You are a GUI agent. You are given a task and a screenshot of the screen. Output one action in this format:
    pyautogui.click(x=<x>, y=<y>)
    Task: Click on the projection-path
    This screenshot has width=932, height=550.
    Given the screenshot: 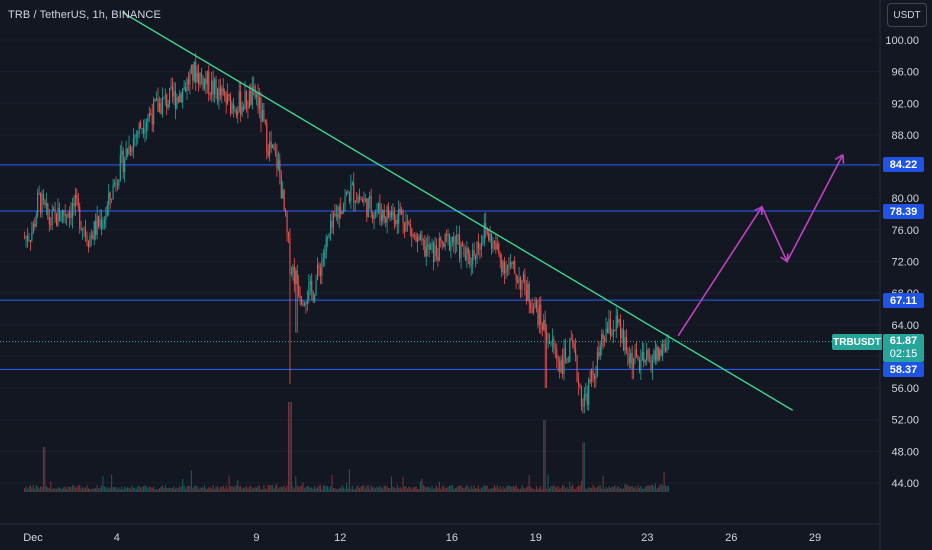 What is the action you would take?
    pyautogui.click(x=760, y=245)
    